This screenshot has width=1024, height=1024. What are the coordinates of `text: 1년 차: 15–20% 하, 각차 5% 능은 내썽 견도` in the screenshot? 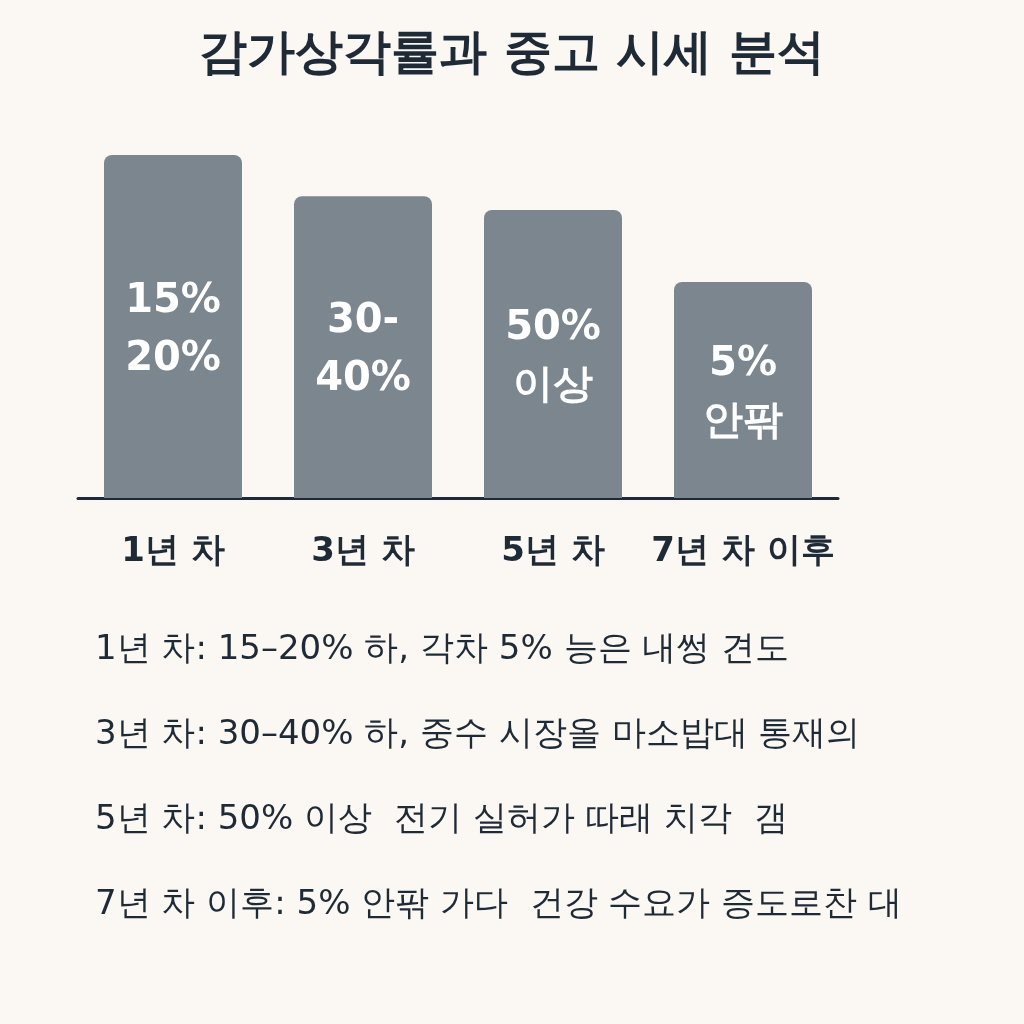 It's located at (442, 647).